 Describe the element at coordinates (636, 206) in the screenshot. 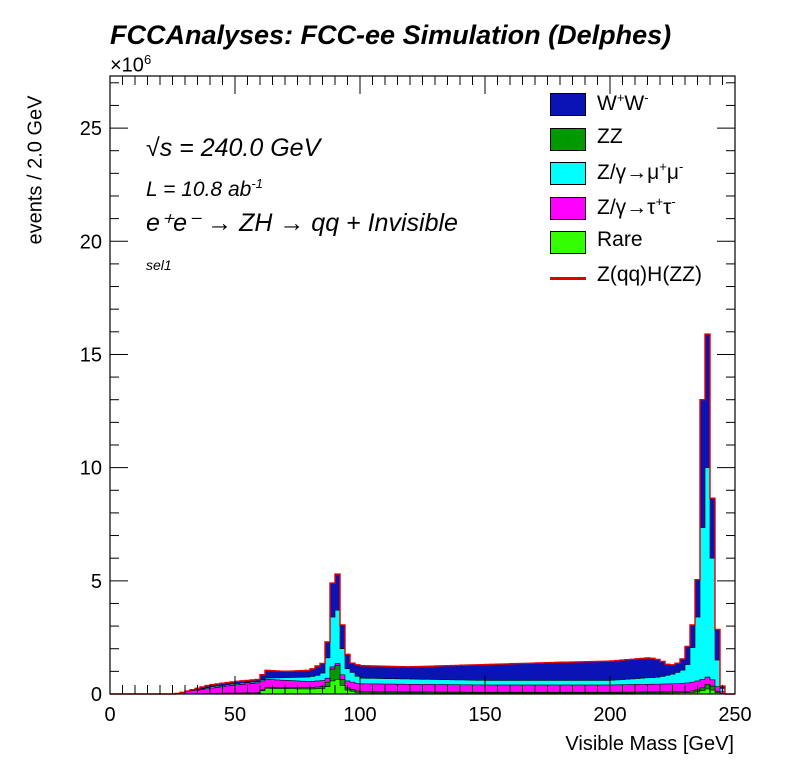

I see `legend-label: Z/γ→τ+τ-` at that location.